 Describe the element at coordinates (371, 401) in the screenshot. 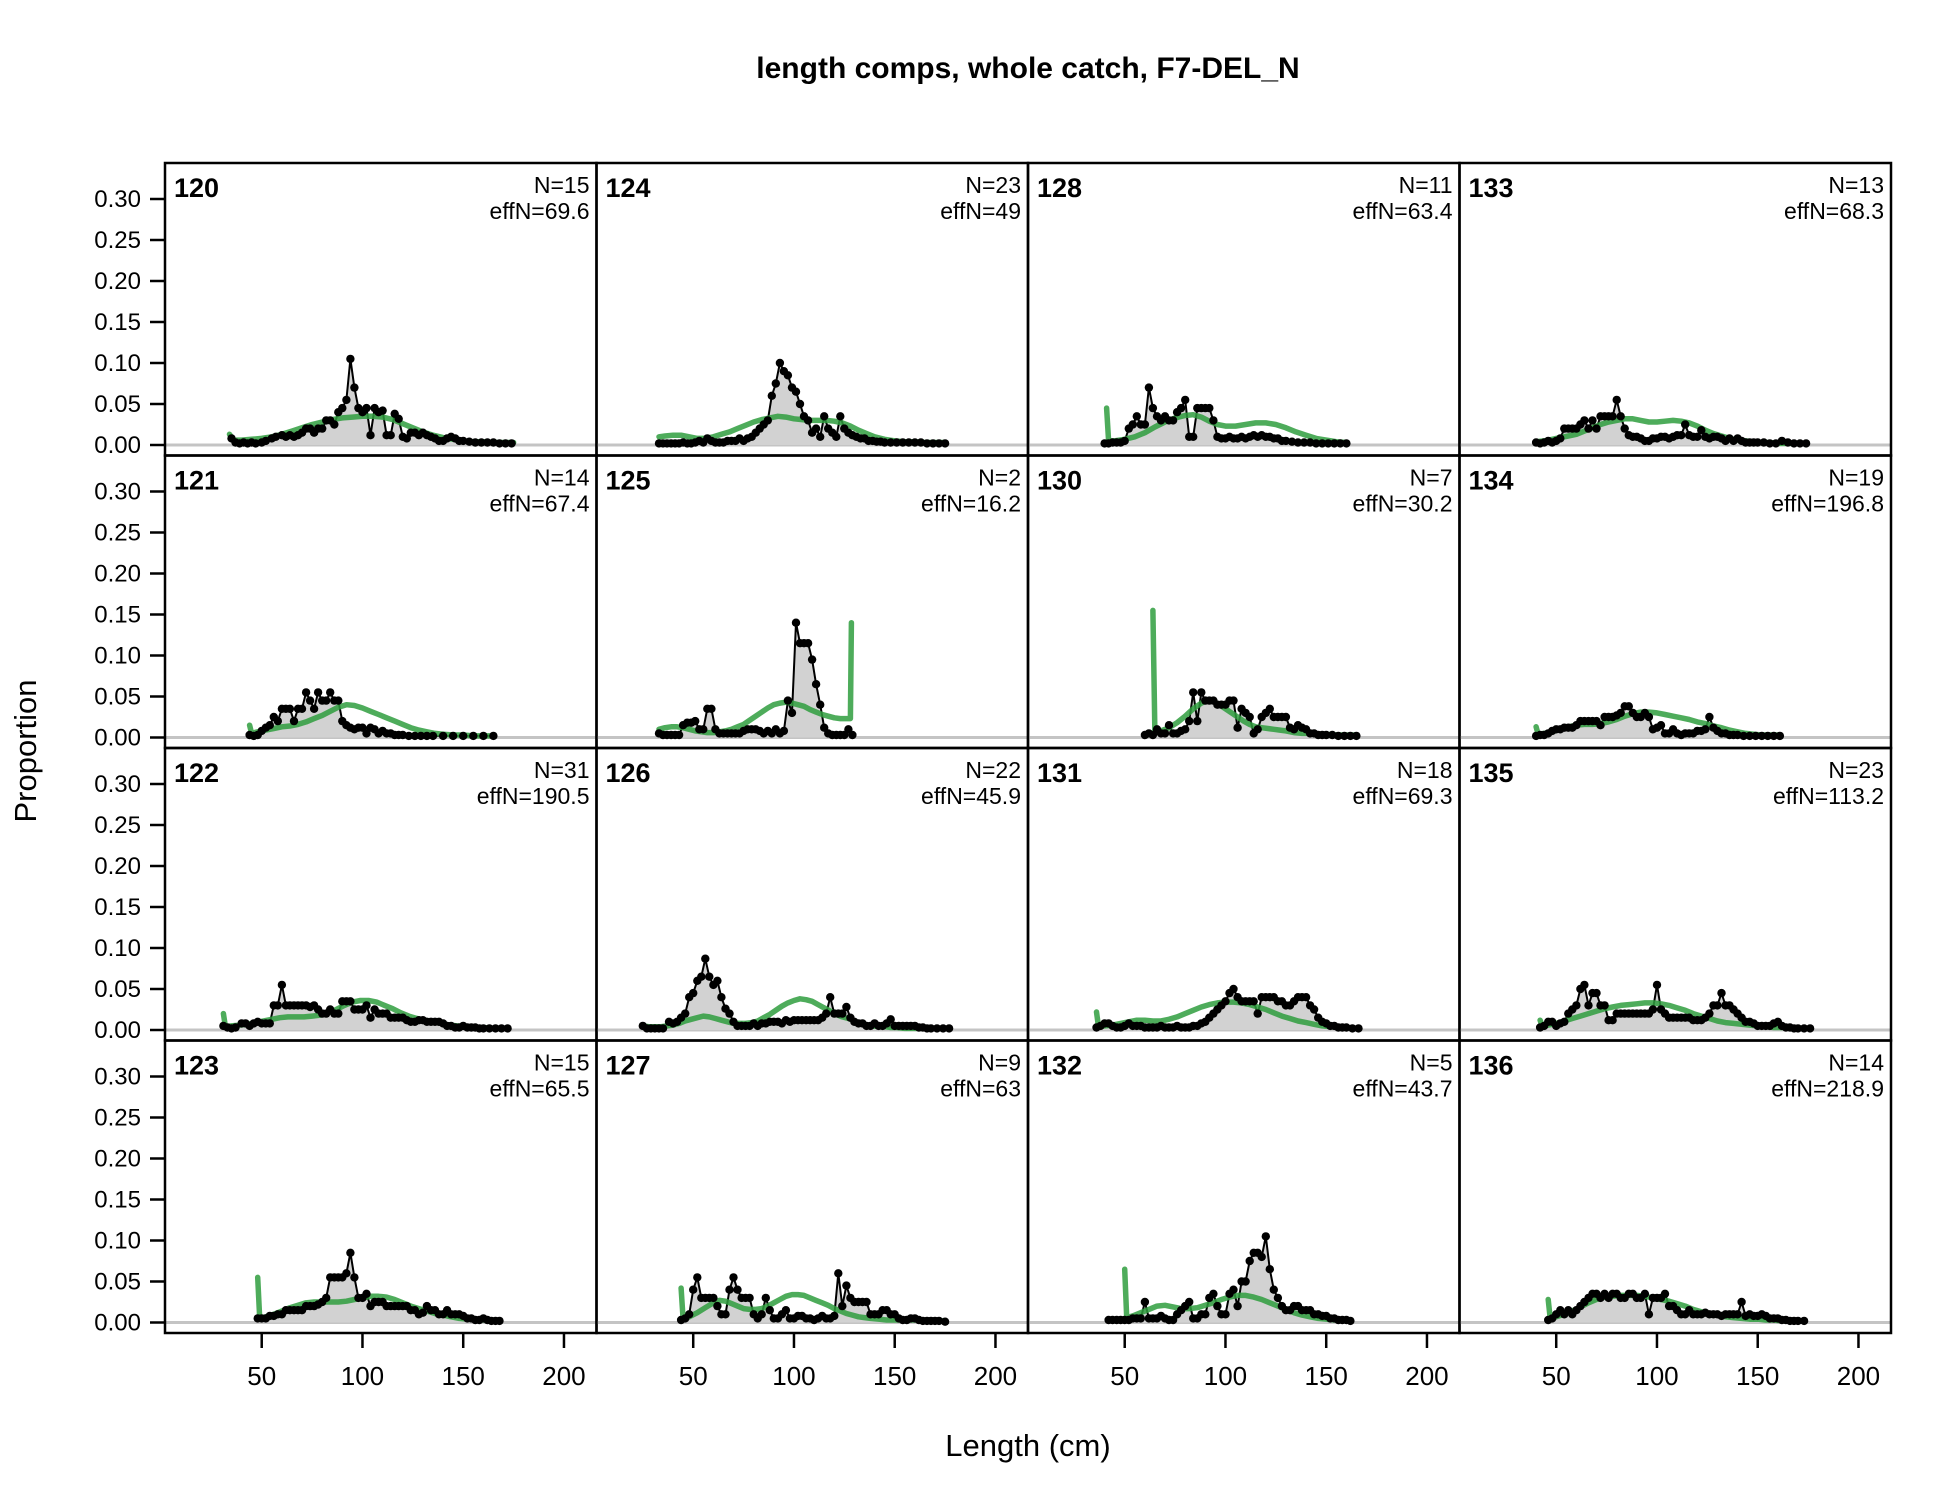

I see `observed-line` at that location.